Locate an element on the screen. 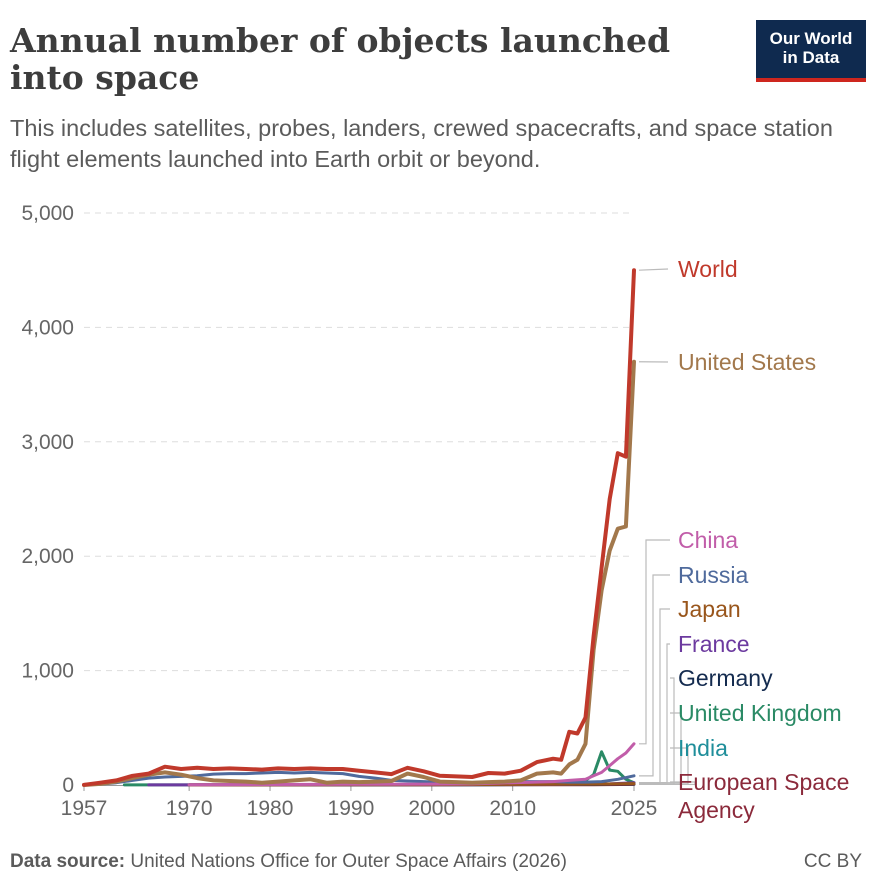  legend-label-united-kingdom: United Kingdom is located at coordinates (760, 713).